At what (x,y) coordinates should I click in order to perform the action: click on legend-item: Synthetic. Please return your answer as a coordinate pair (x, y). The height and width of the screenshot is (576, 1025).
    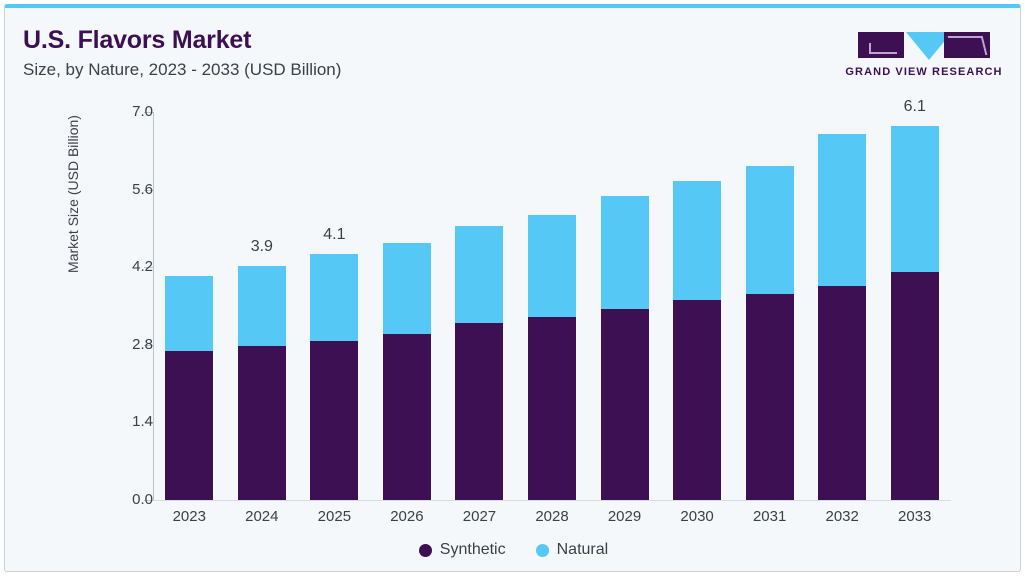
    Looking at the image, I should click on (462, 550).